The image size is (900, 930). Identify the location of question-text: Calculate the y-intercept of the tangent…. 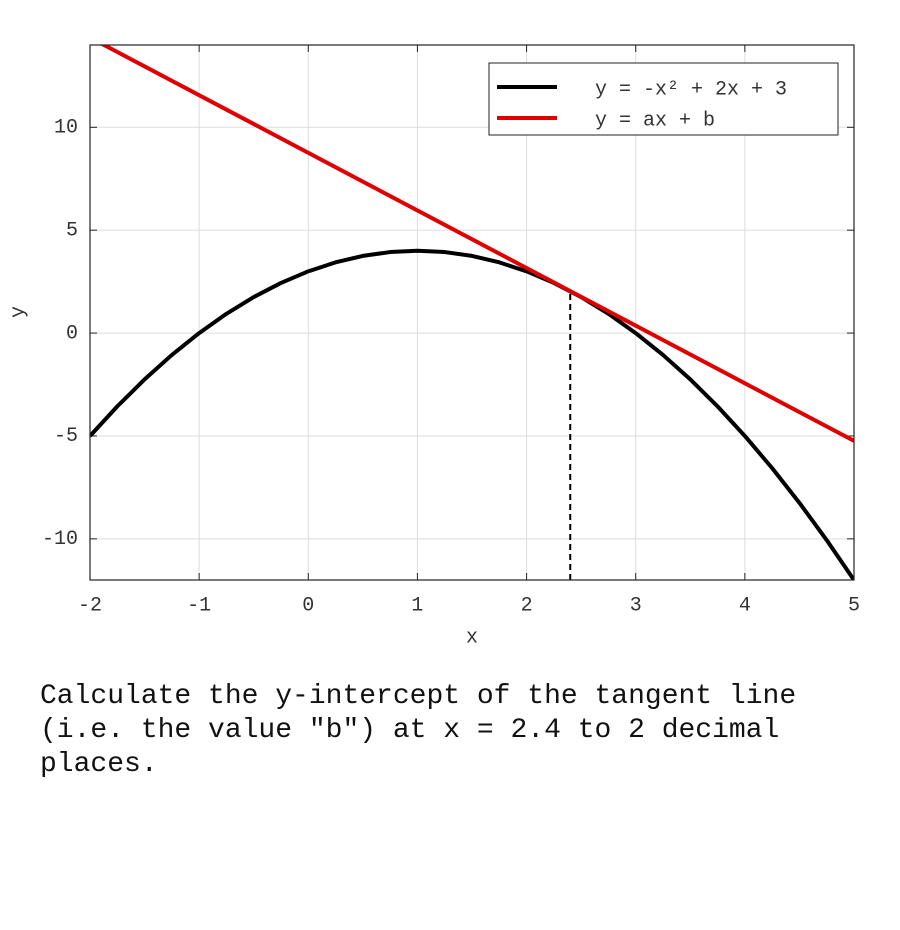
(418, 730).